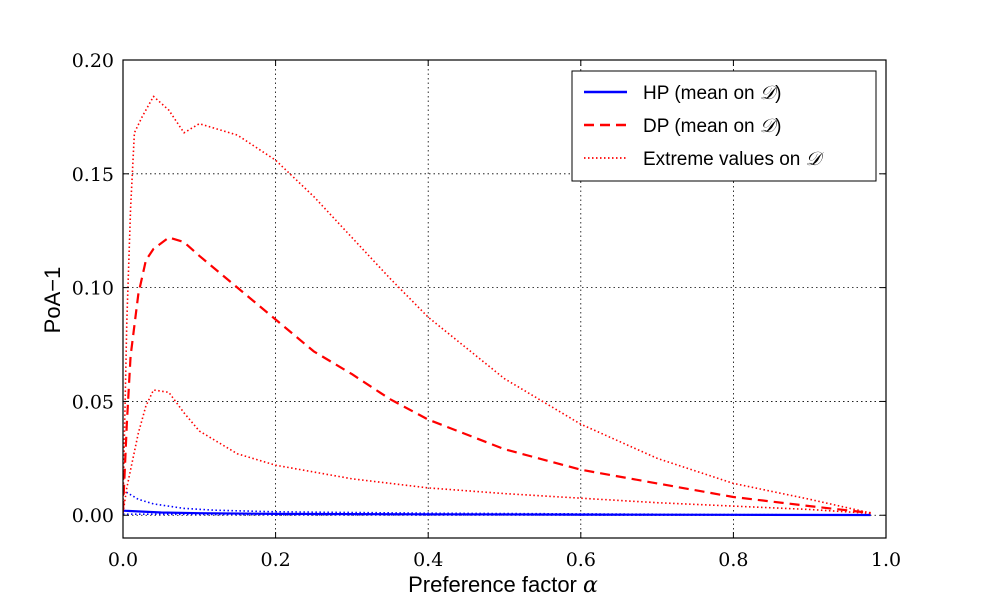 The image size is (985, 600). What do you see at coordinates (886, 560) in the screenshot?
I see `x-tick-label: 1.0` at bounding box center [886, 560].